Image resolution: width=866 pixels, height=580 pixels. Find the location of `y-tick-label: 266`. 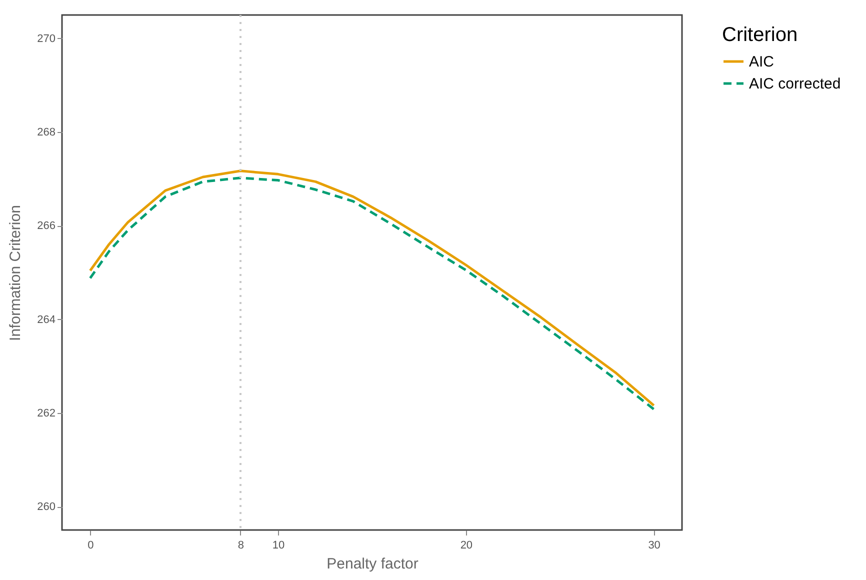

y-tick-label: 266 is located at coordinates (46, 226).